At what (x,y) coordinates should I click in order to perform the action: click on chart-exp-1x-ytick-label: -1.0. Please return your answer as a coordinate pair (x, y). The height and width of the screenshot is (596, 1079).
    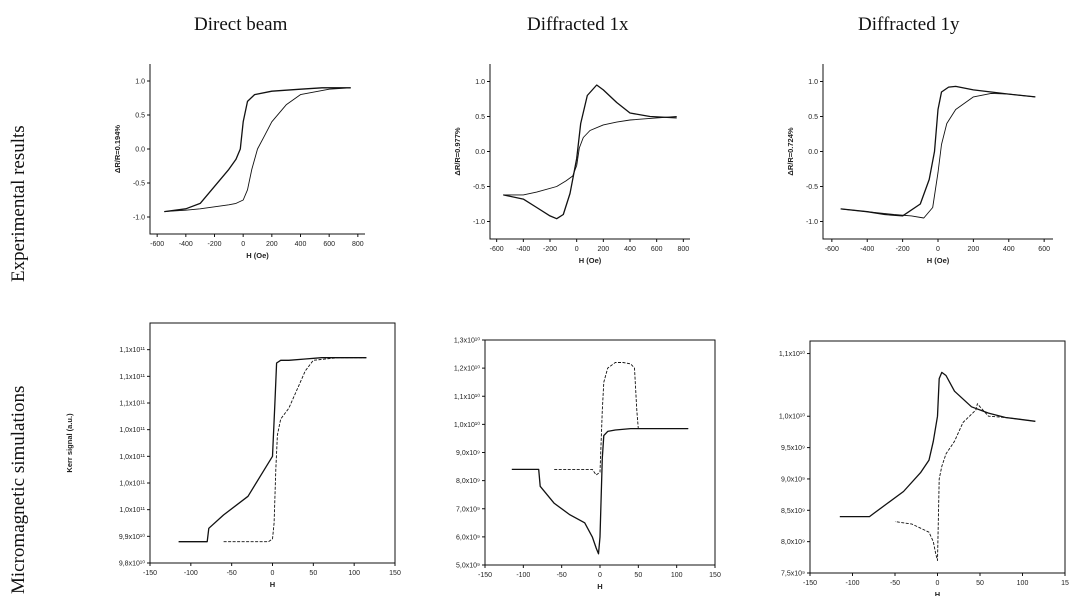
    Looking at the image, I should click on (479, 222).